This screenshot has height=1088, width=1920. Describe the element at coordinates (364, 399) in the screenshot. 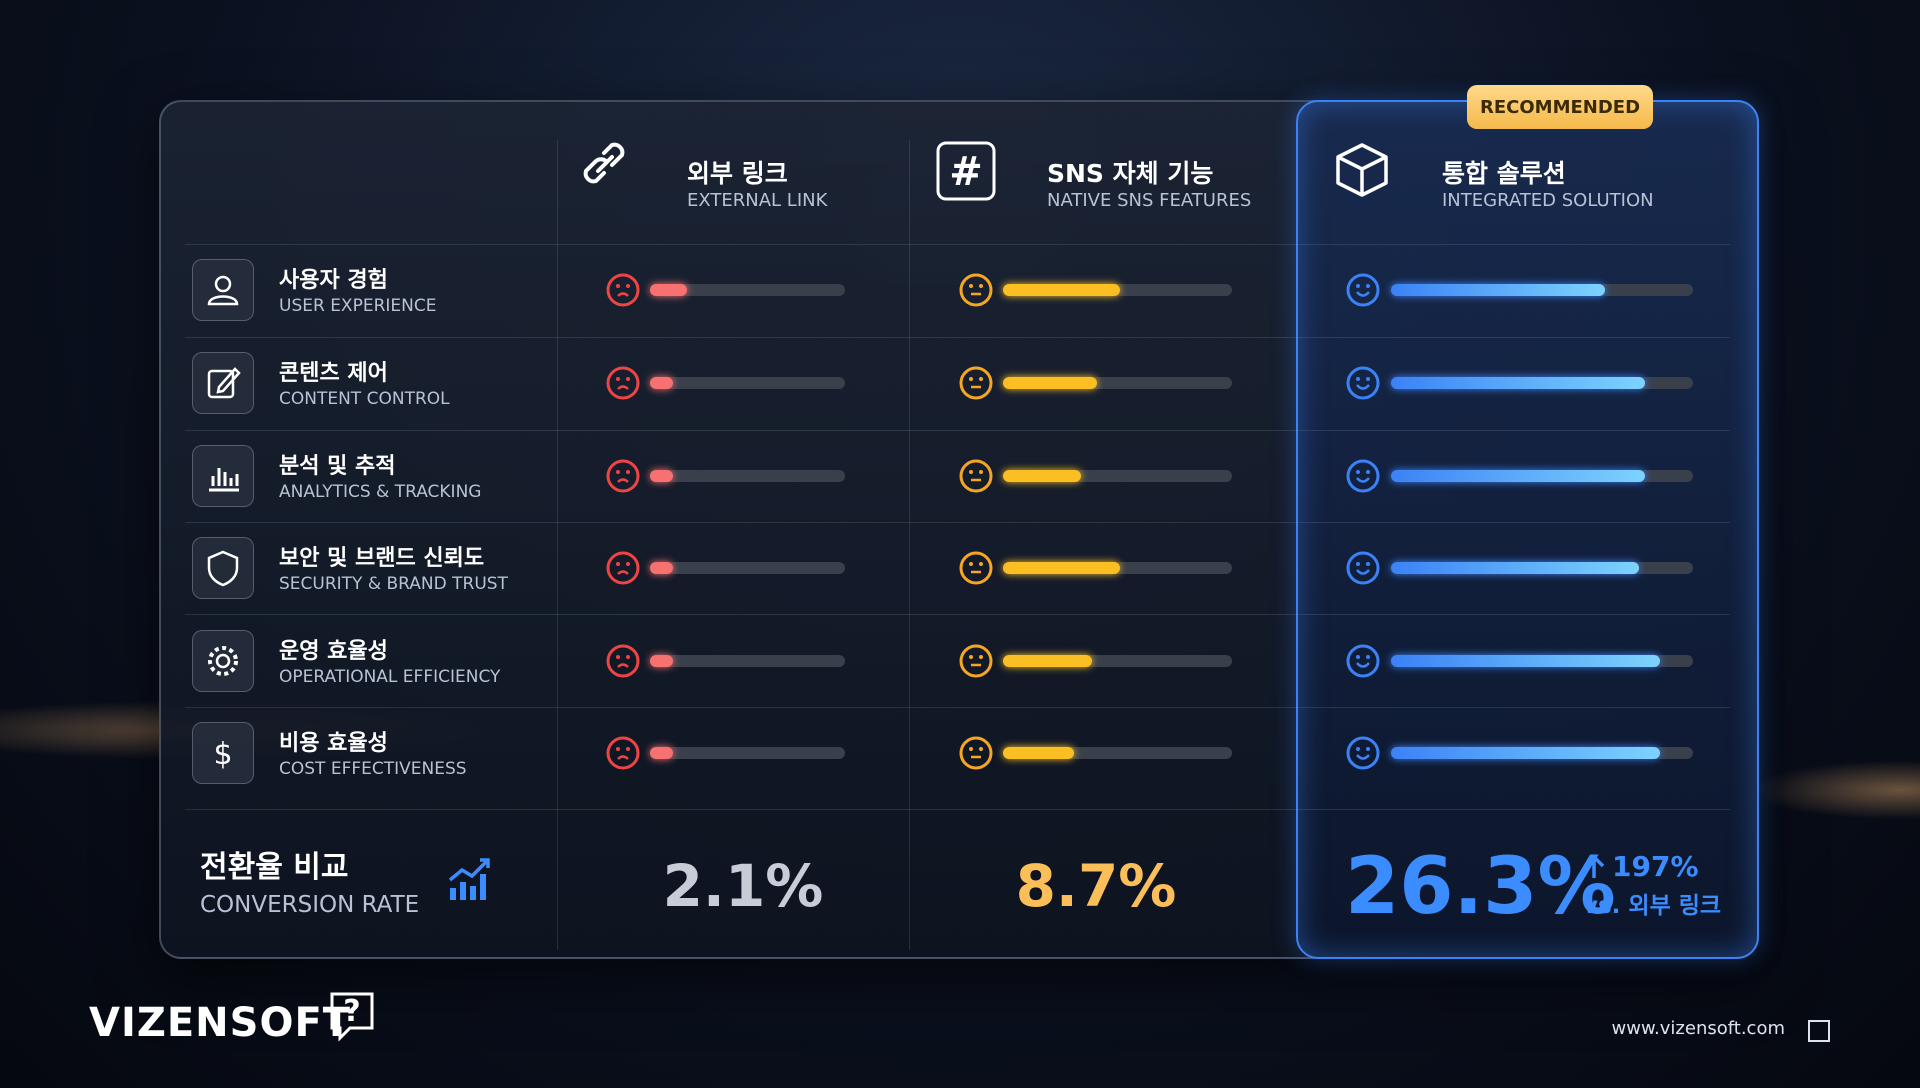

I see `row-subtitle: CONTENT CONTROL` at that location.